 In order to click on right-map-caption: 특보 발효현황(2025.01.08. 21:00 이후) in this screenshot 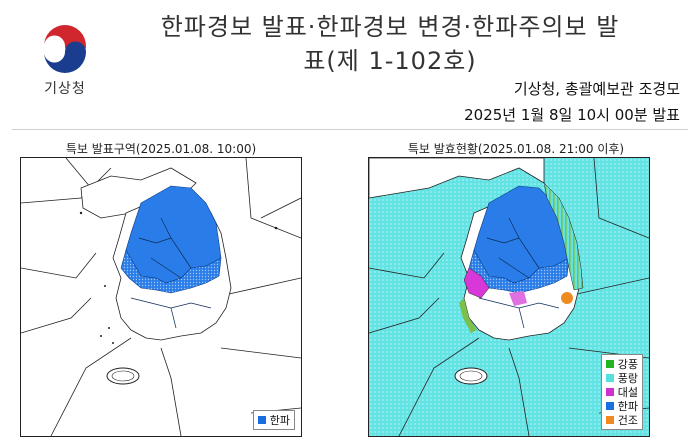, I will do `click(516, 149)`.